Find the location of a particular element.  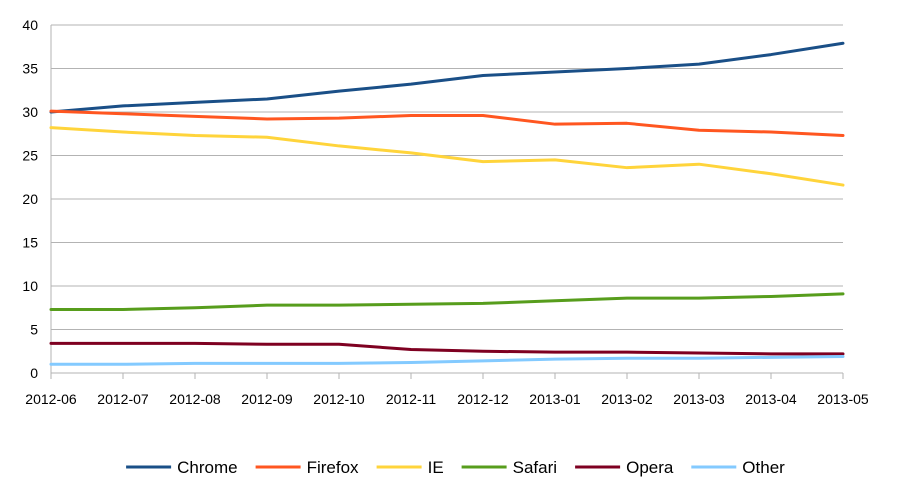

x-tick-label: 2012-09 is located at coordinates (267, 399).